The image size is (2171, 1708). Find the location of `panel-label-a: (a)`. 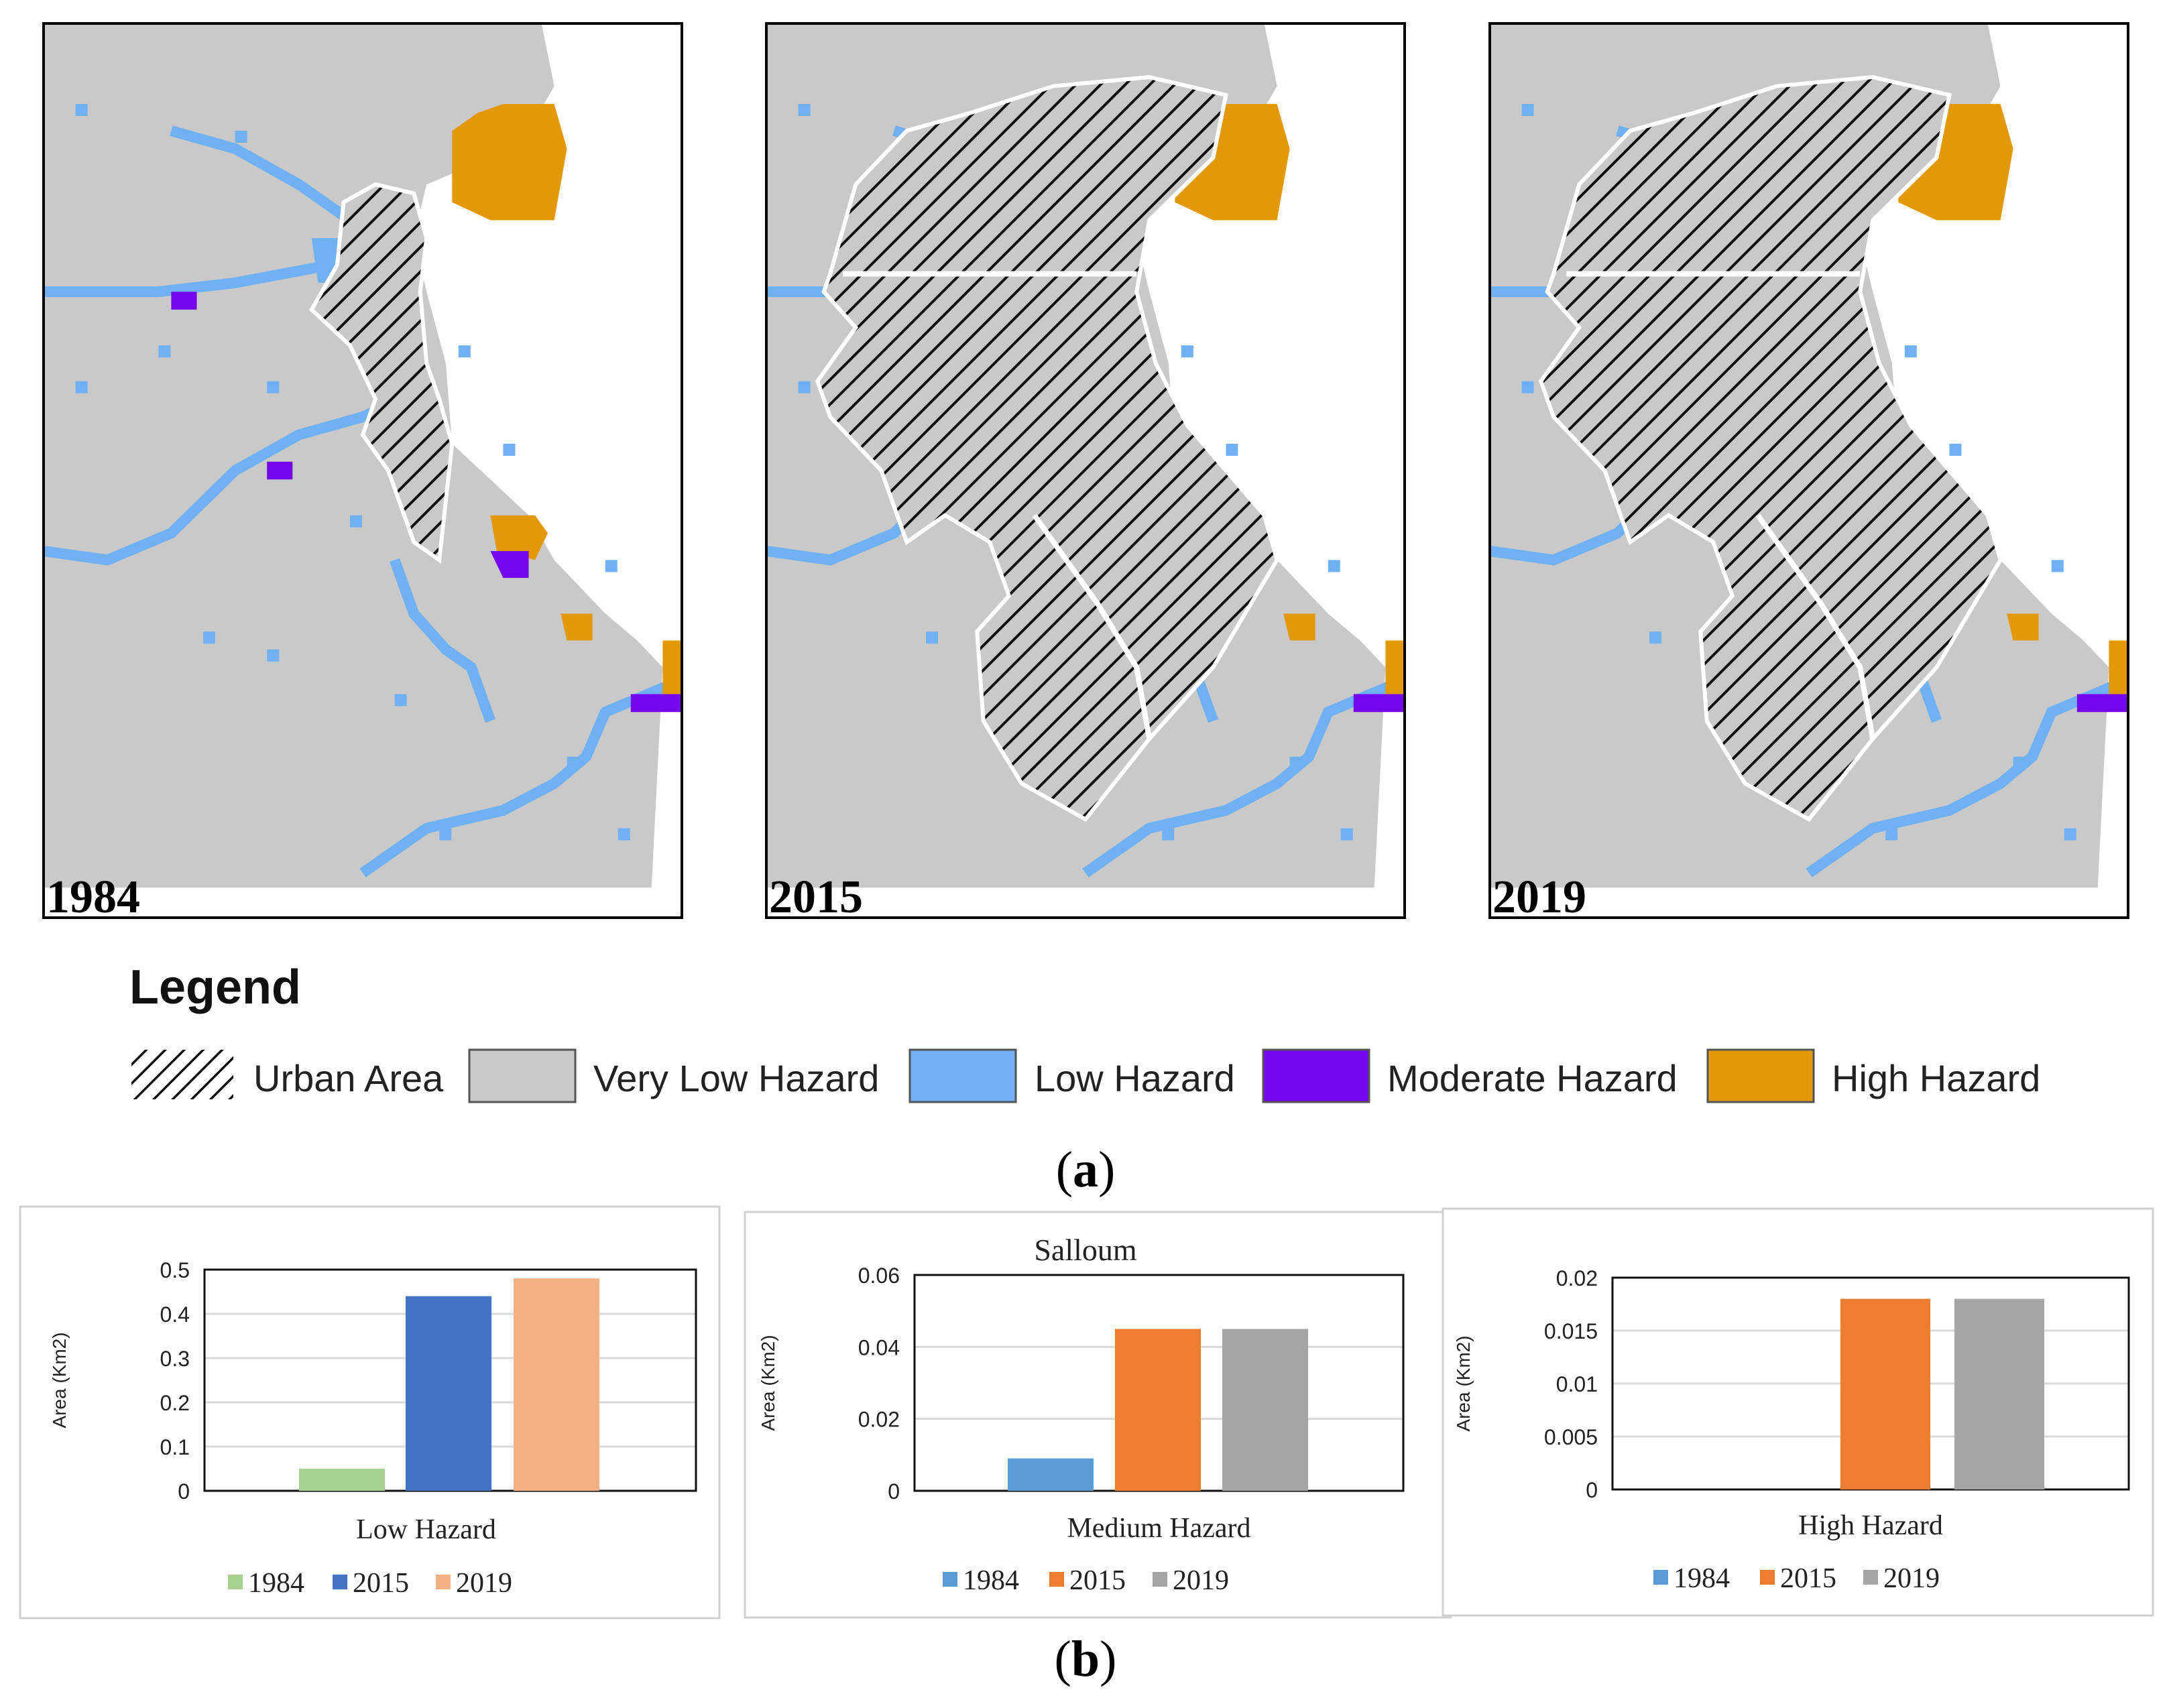

panel-label-a: (a) is located at coordinates (1086, 1170).